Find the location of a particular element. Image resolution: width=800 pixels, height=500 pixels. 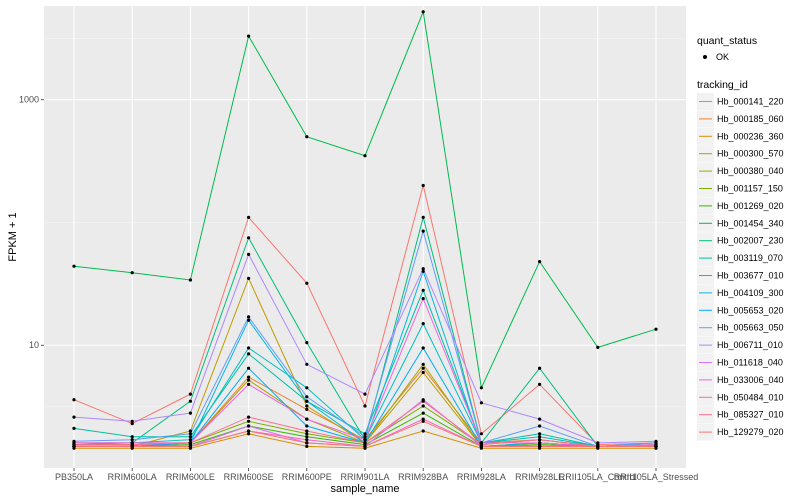

legend-label-12: Hb_005653_020 is located at coordinates (750, 310).